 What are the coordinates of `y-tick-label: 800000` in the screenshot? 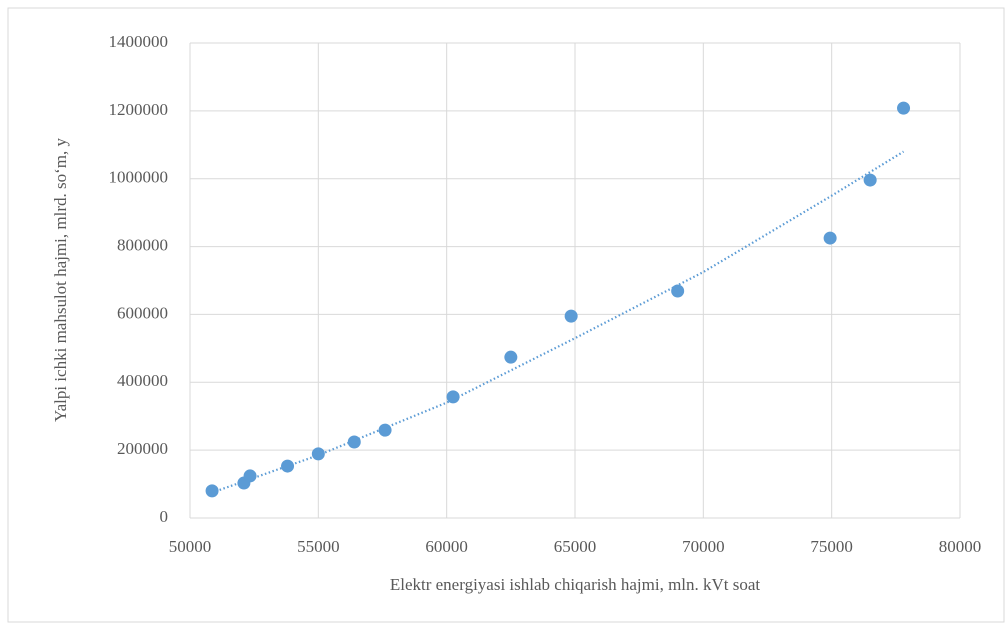 It's located at (142, 244).